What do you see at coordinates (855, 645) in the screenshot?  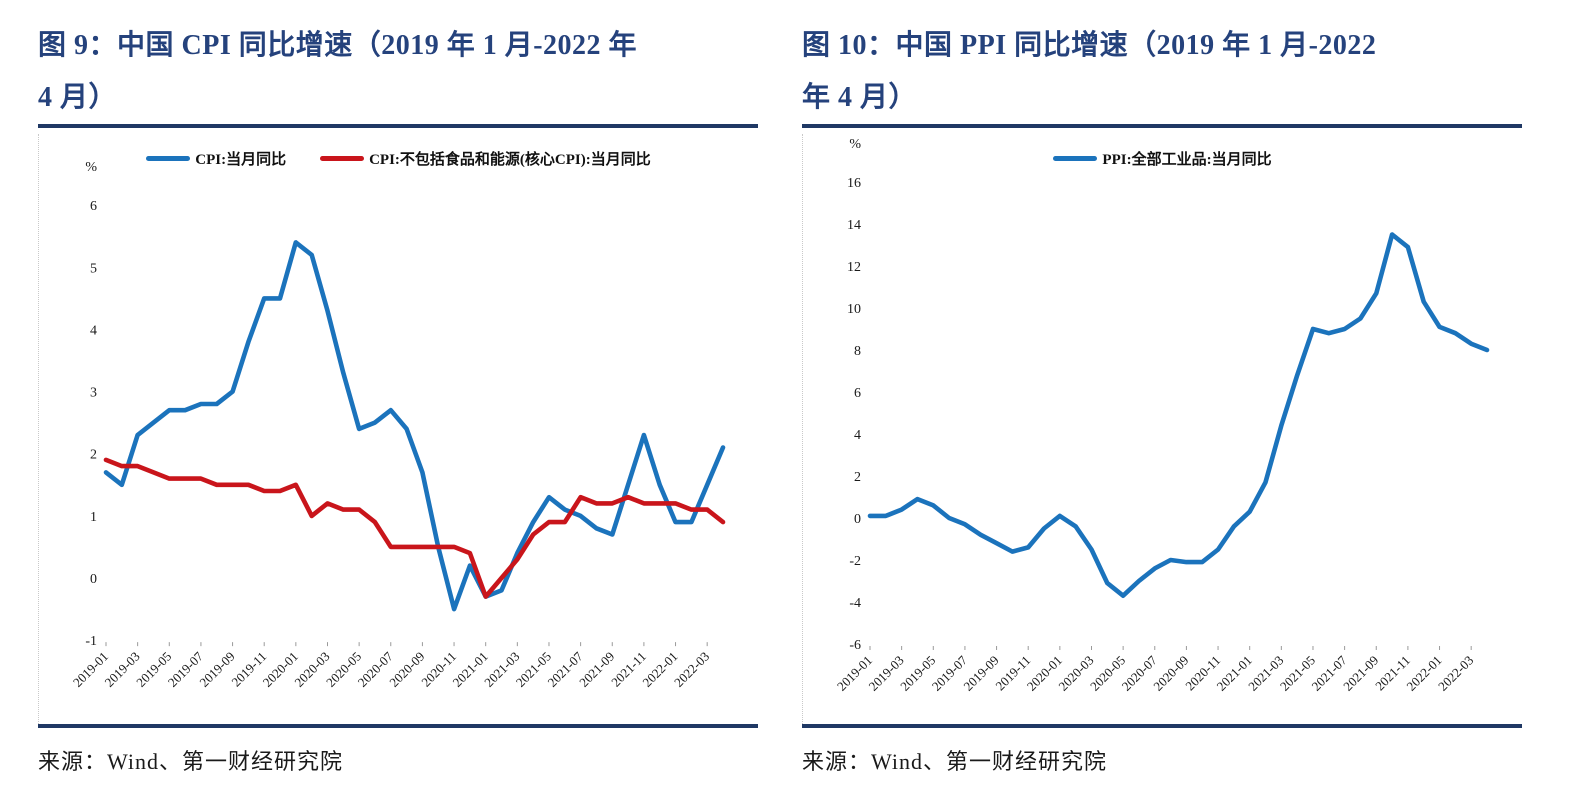 I see `y-tick-label: -6` at bounding box center [855, 645].